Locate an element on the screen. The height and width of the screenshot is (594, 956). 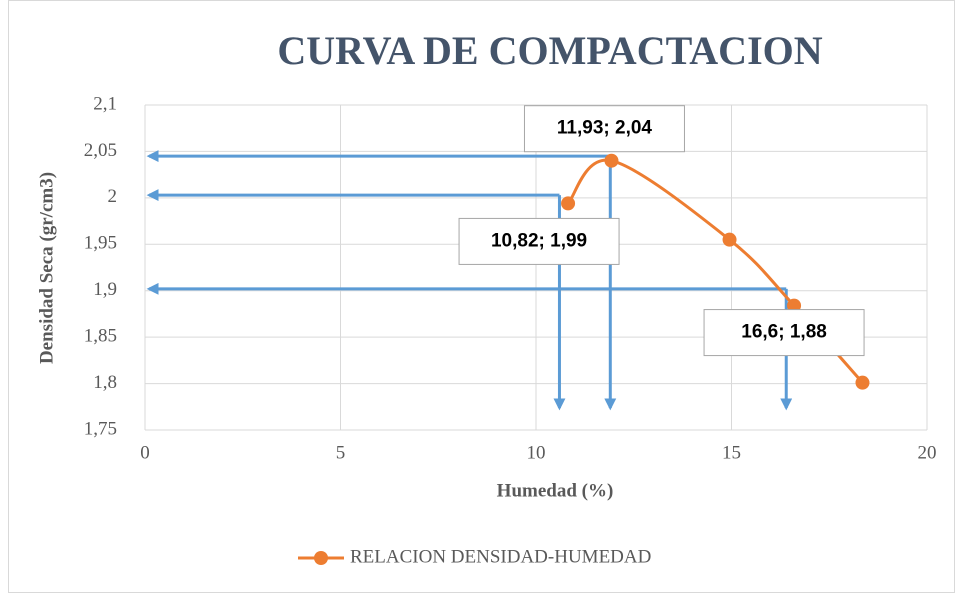
x-tick-label: 5 is located at coordinates (341, 452).